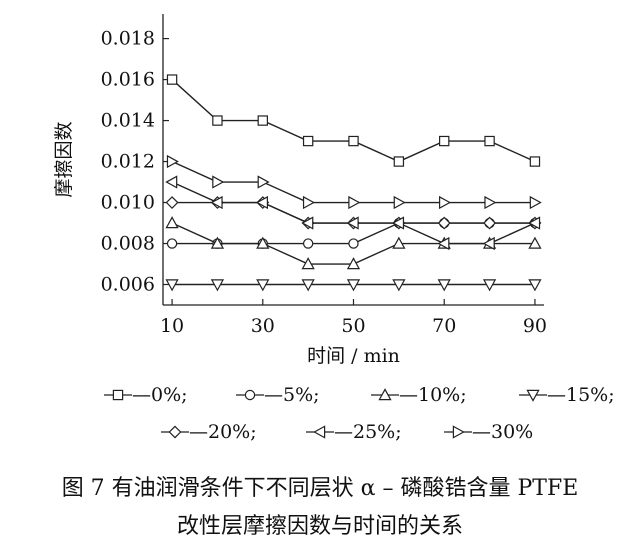 The width and height of the screenshot is (640, 557). What do you see at coordinates (320, 488) in the screenshot?
I see `figure-caption-line-1: 图 7 有油润滑条件下不同层状 α – 磷酸锆含量 PTFE` at bounding box center [320, 488].